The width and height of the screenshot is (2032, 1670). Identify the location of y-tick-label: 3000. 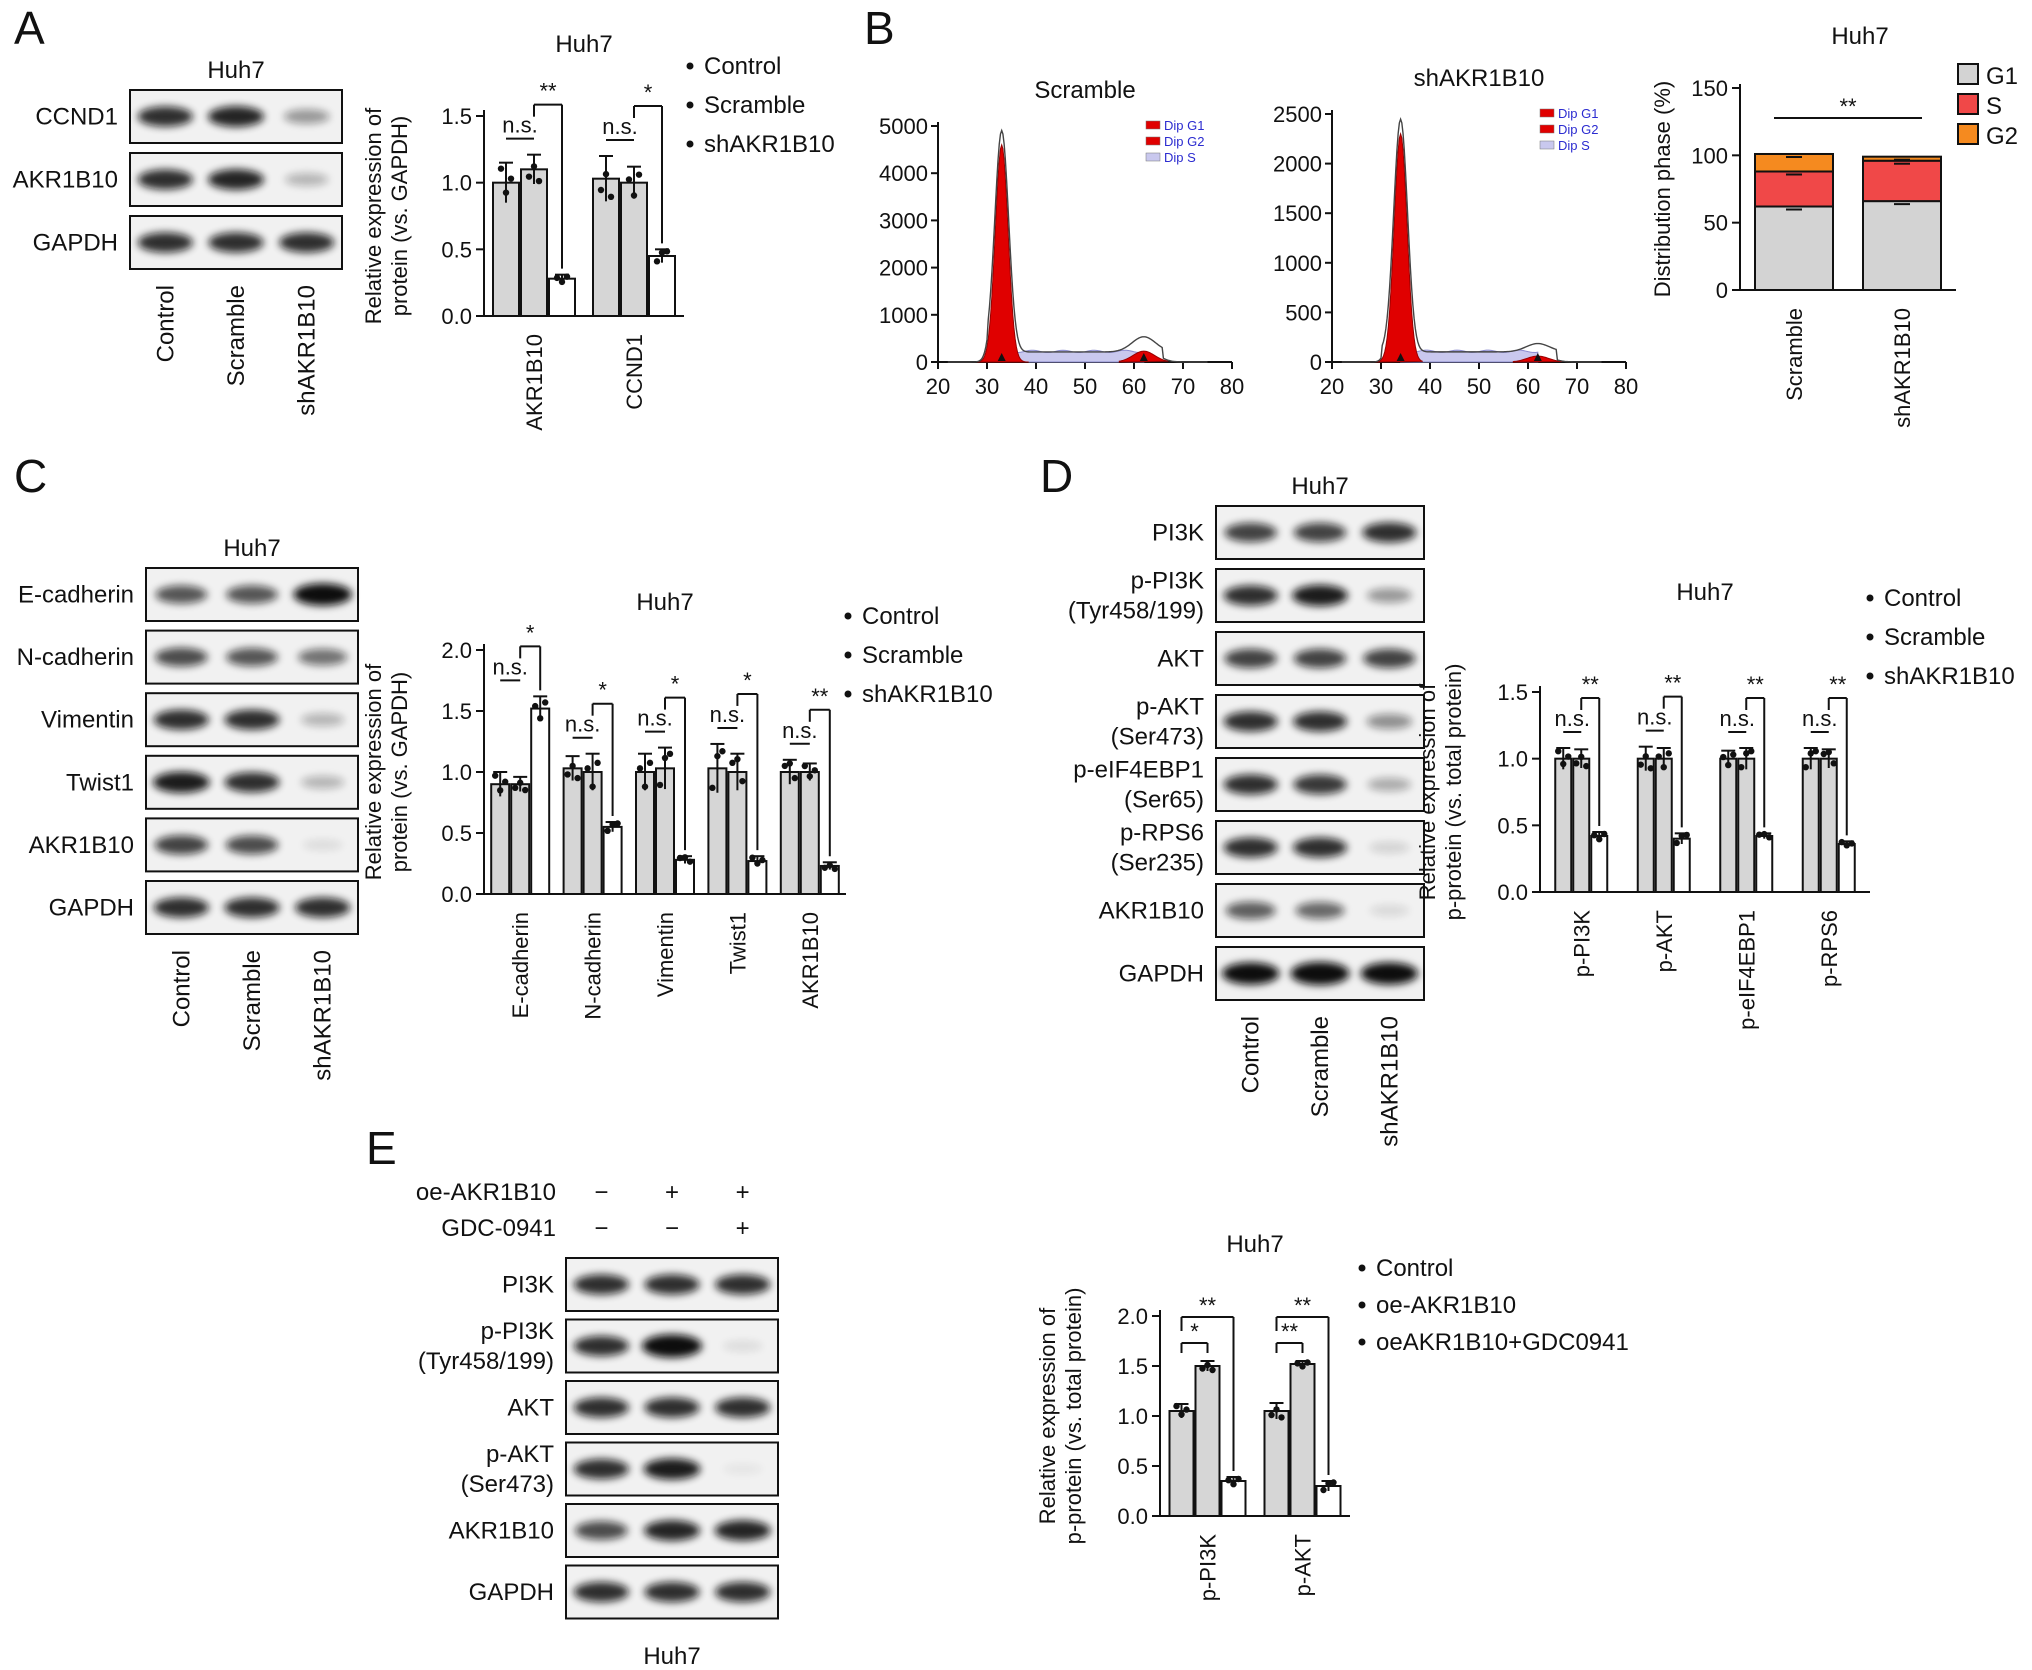
(903, 220).